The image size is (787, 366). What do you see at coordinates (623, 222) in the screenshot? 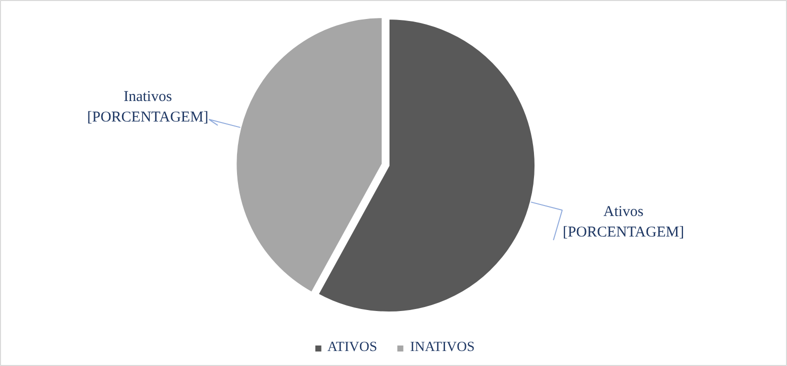
I see `data-label: Ativos [PORCENTAGEM]` at bounding box center [623, 222].